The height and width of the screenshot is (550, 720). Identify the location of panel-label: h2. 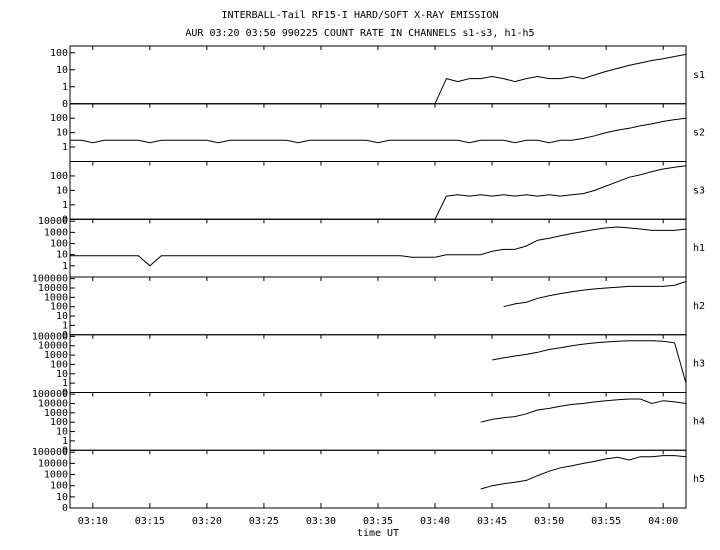
(699, 306).